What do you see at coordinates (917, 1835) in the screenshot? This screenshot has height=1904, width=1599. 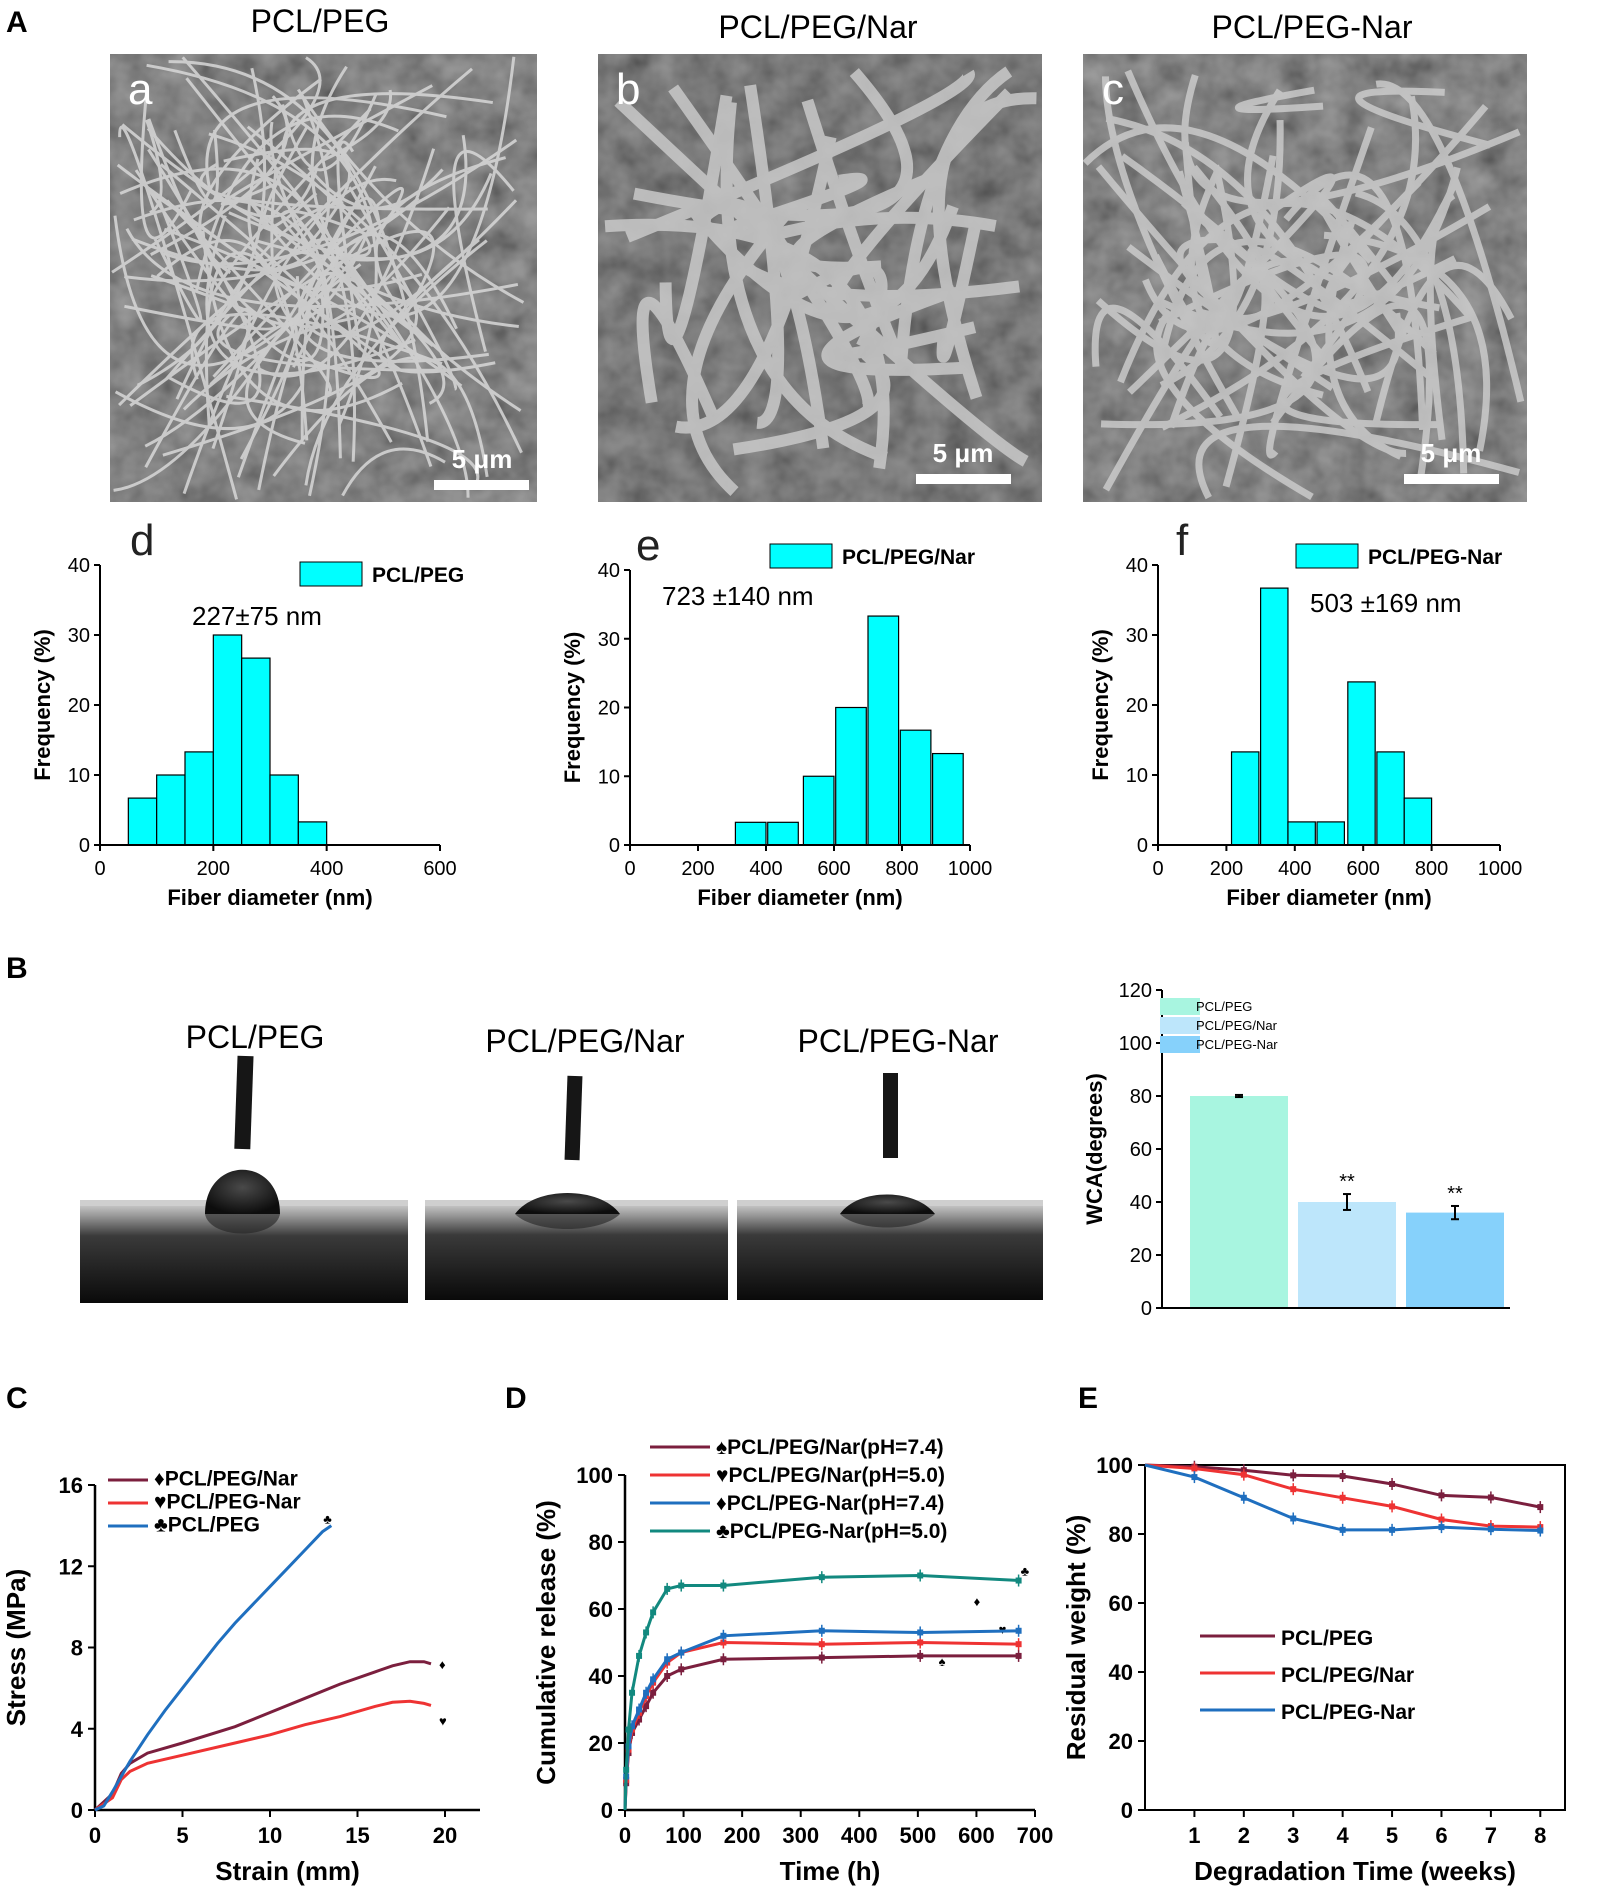 I see `x-tick-label: 500` at bounding box center [917, 1835].